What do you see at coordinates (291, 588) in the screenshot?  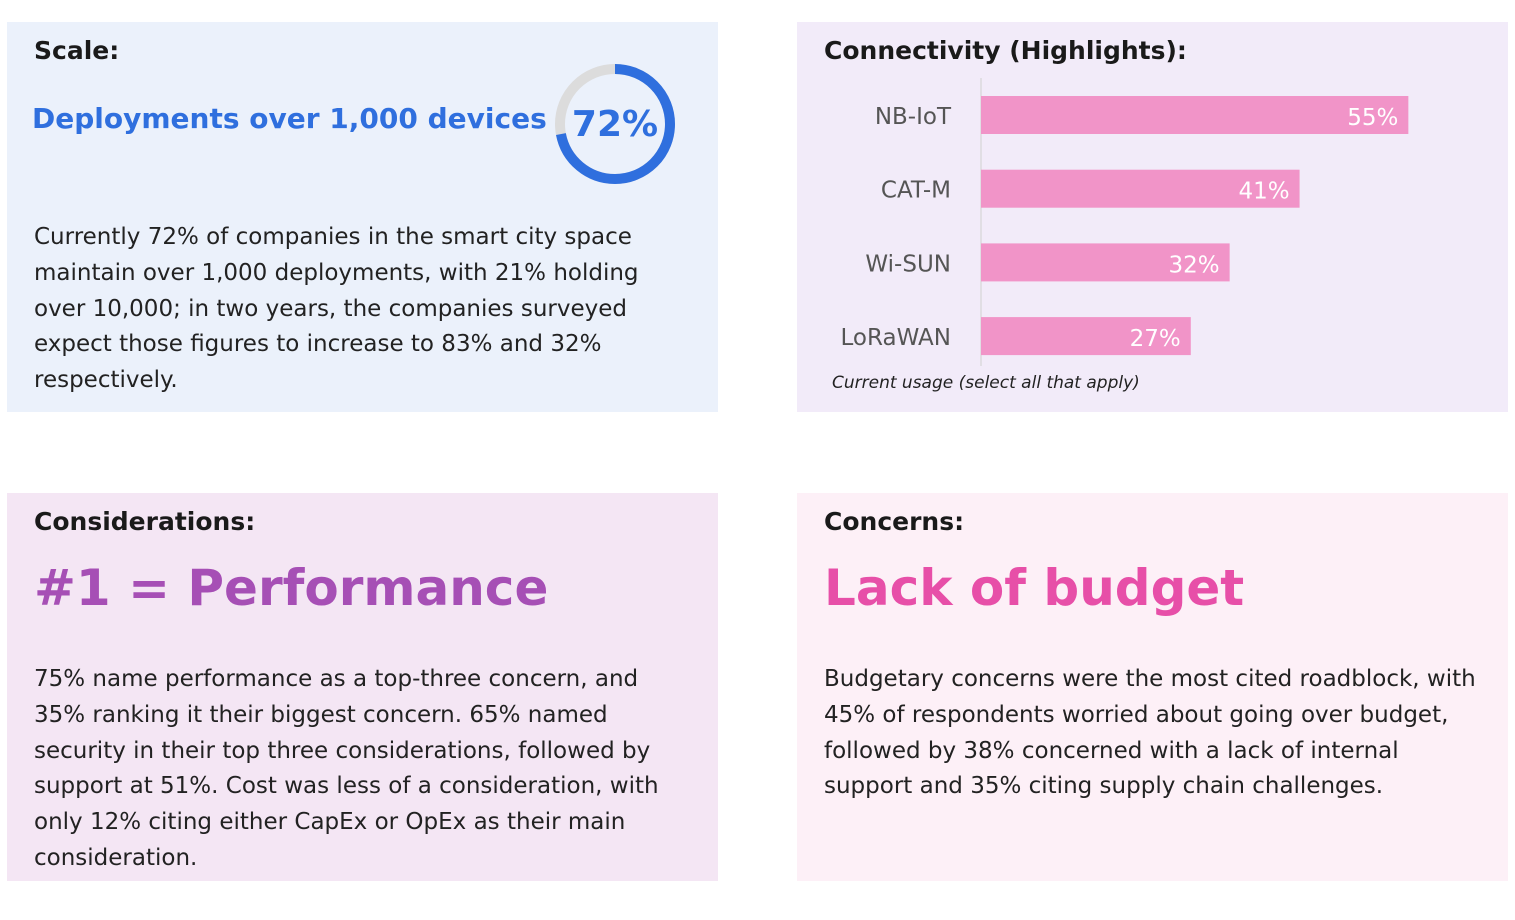 I see `considerations-highlight: #1 = Performance` at bounding box center [291, 588].